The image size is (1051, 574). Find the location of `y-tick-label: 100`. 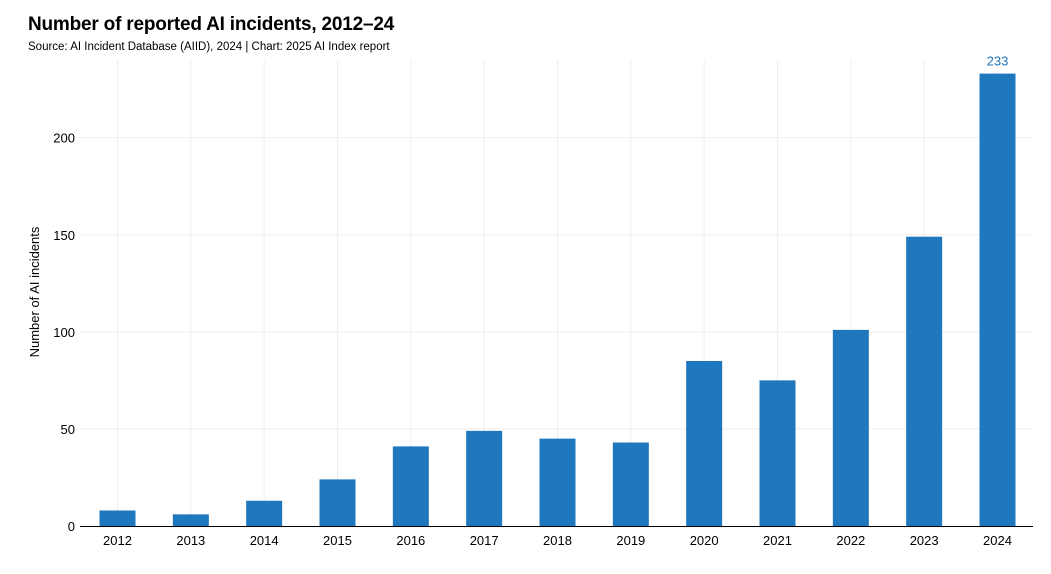

y-tick-label: 100 is located at coordinates (64, 332).